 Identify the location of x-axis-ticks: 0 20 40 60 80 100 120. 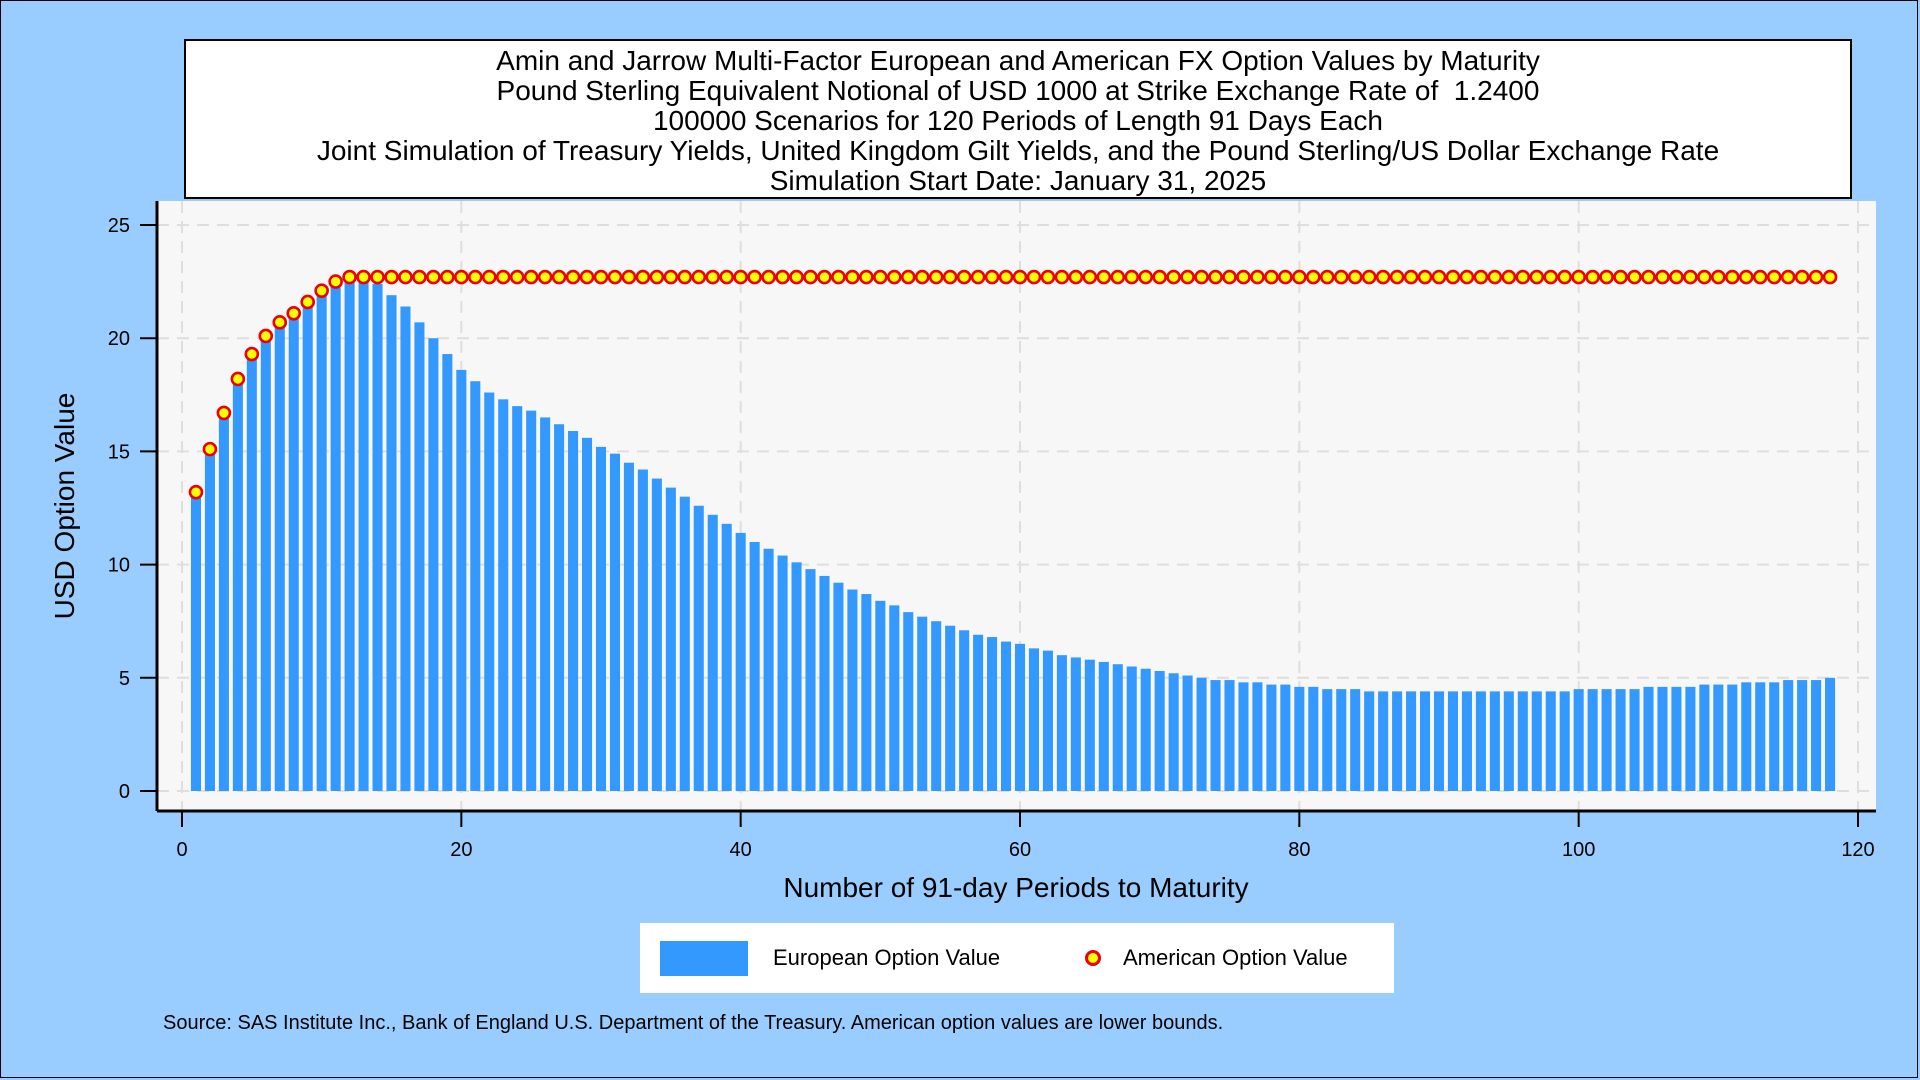
(1025, 836).